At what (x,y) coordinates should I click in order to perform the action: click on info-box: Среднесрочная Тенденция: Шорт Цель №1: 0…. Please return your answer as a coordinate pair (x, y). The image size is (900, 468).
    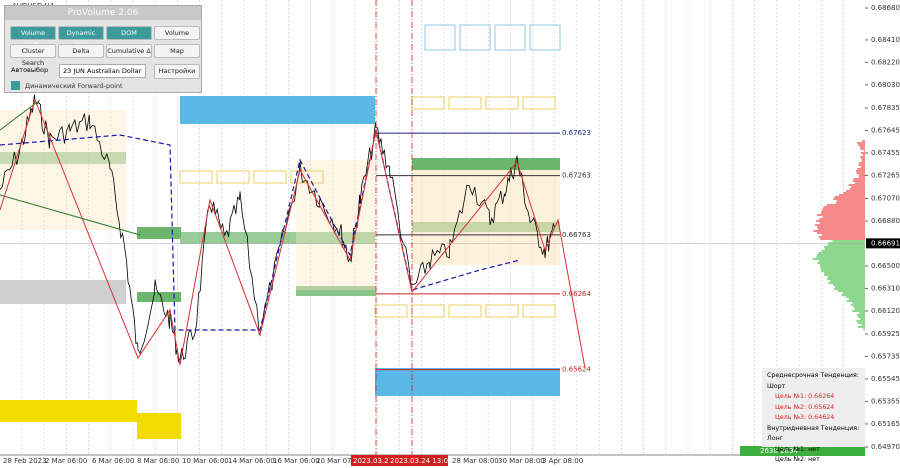
    Looking at the image, I should click on (813, 415).